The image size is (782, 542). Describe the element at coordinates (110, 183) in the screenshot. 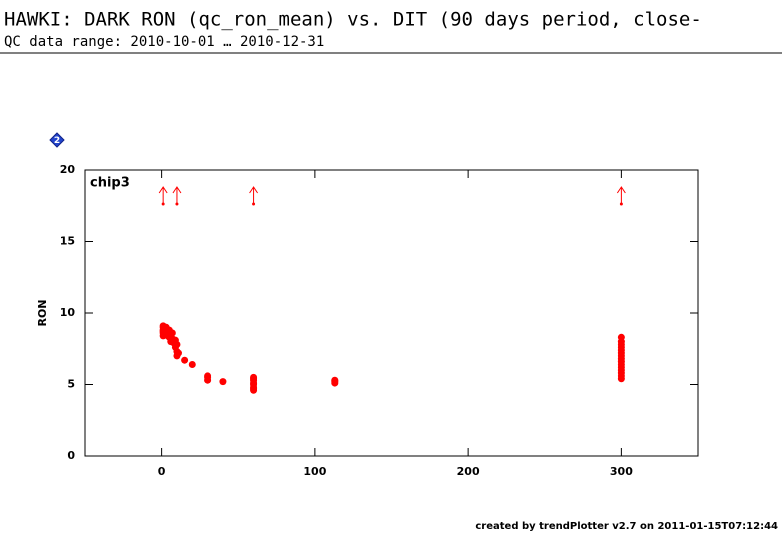

I see `panel-label: chip3` at that location.